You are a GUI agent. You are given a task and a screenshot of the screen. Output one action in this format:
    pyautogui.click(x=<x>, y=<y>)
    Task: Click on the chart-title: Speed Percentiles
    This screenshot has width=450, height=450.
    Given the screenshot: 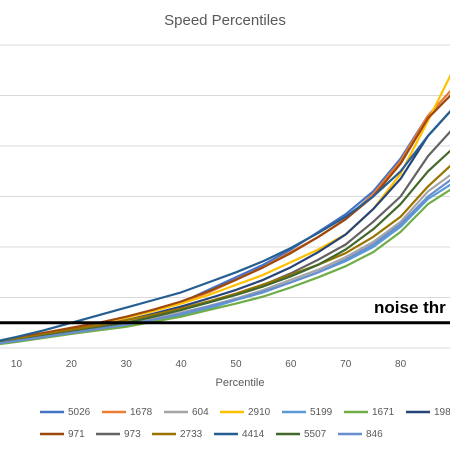 What is the action you would take?
    pyautogui.click(x=225, y=20)
    